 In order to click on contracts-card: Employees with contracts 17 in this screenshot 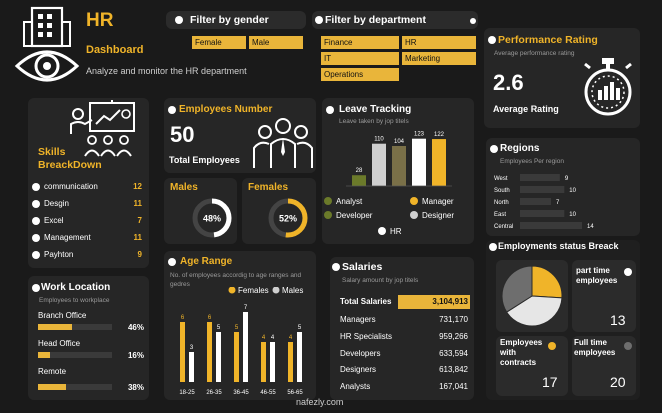, I will do `click(532, 366)`.